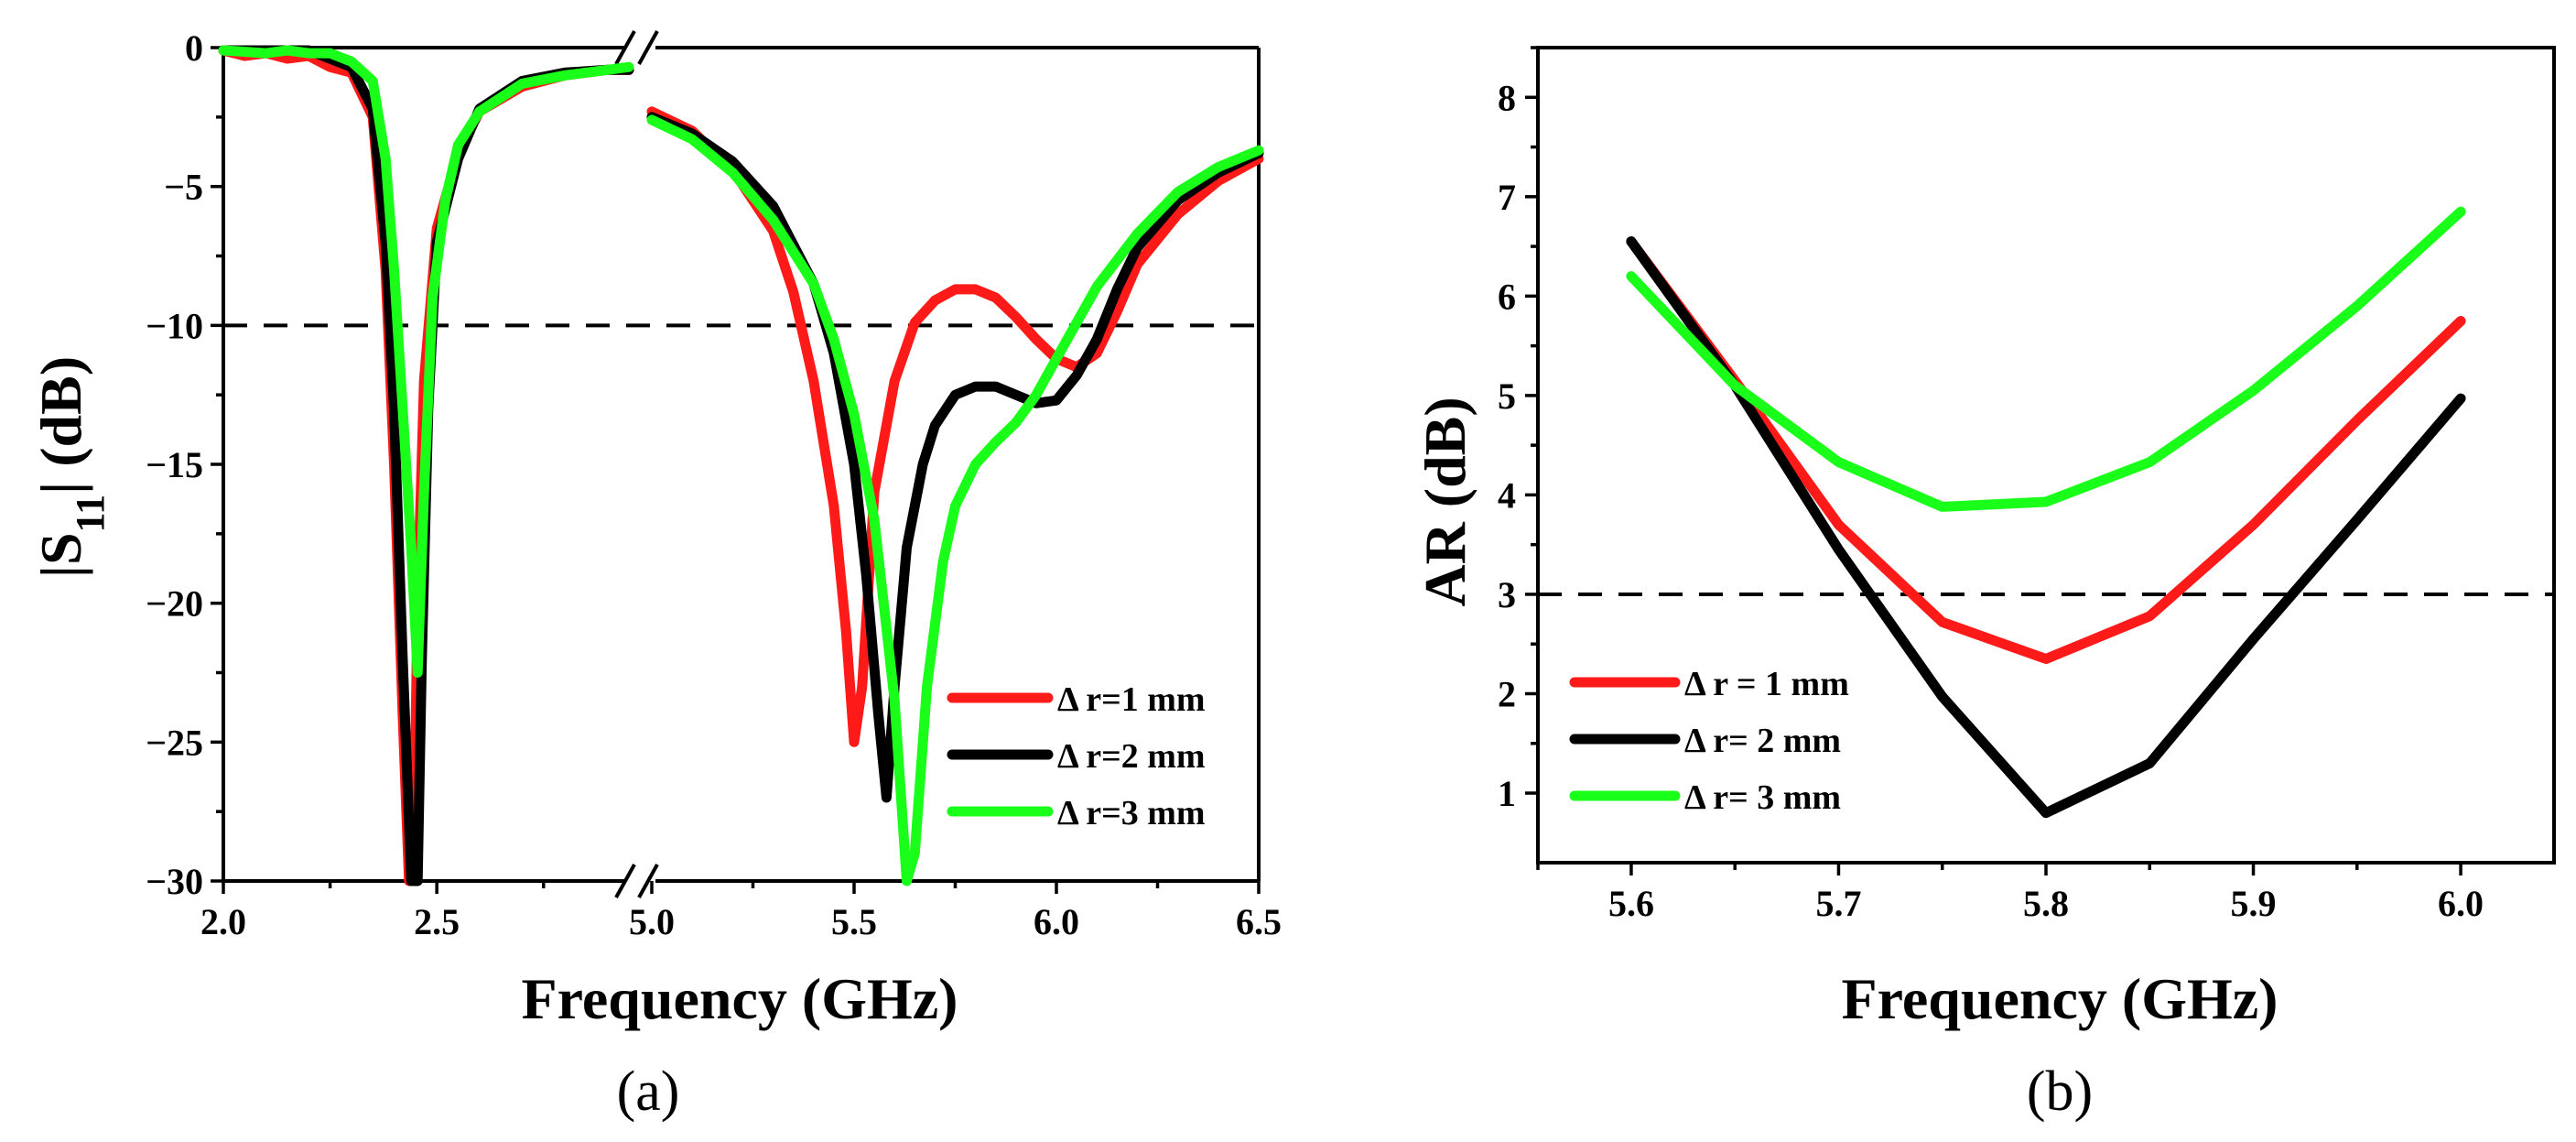 This screenshot has width=2576, height=1142. I want to click on chart-a-x-tick-label: 2.5, so click(437, 922).